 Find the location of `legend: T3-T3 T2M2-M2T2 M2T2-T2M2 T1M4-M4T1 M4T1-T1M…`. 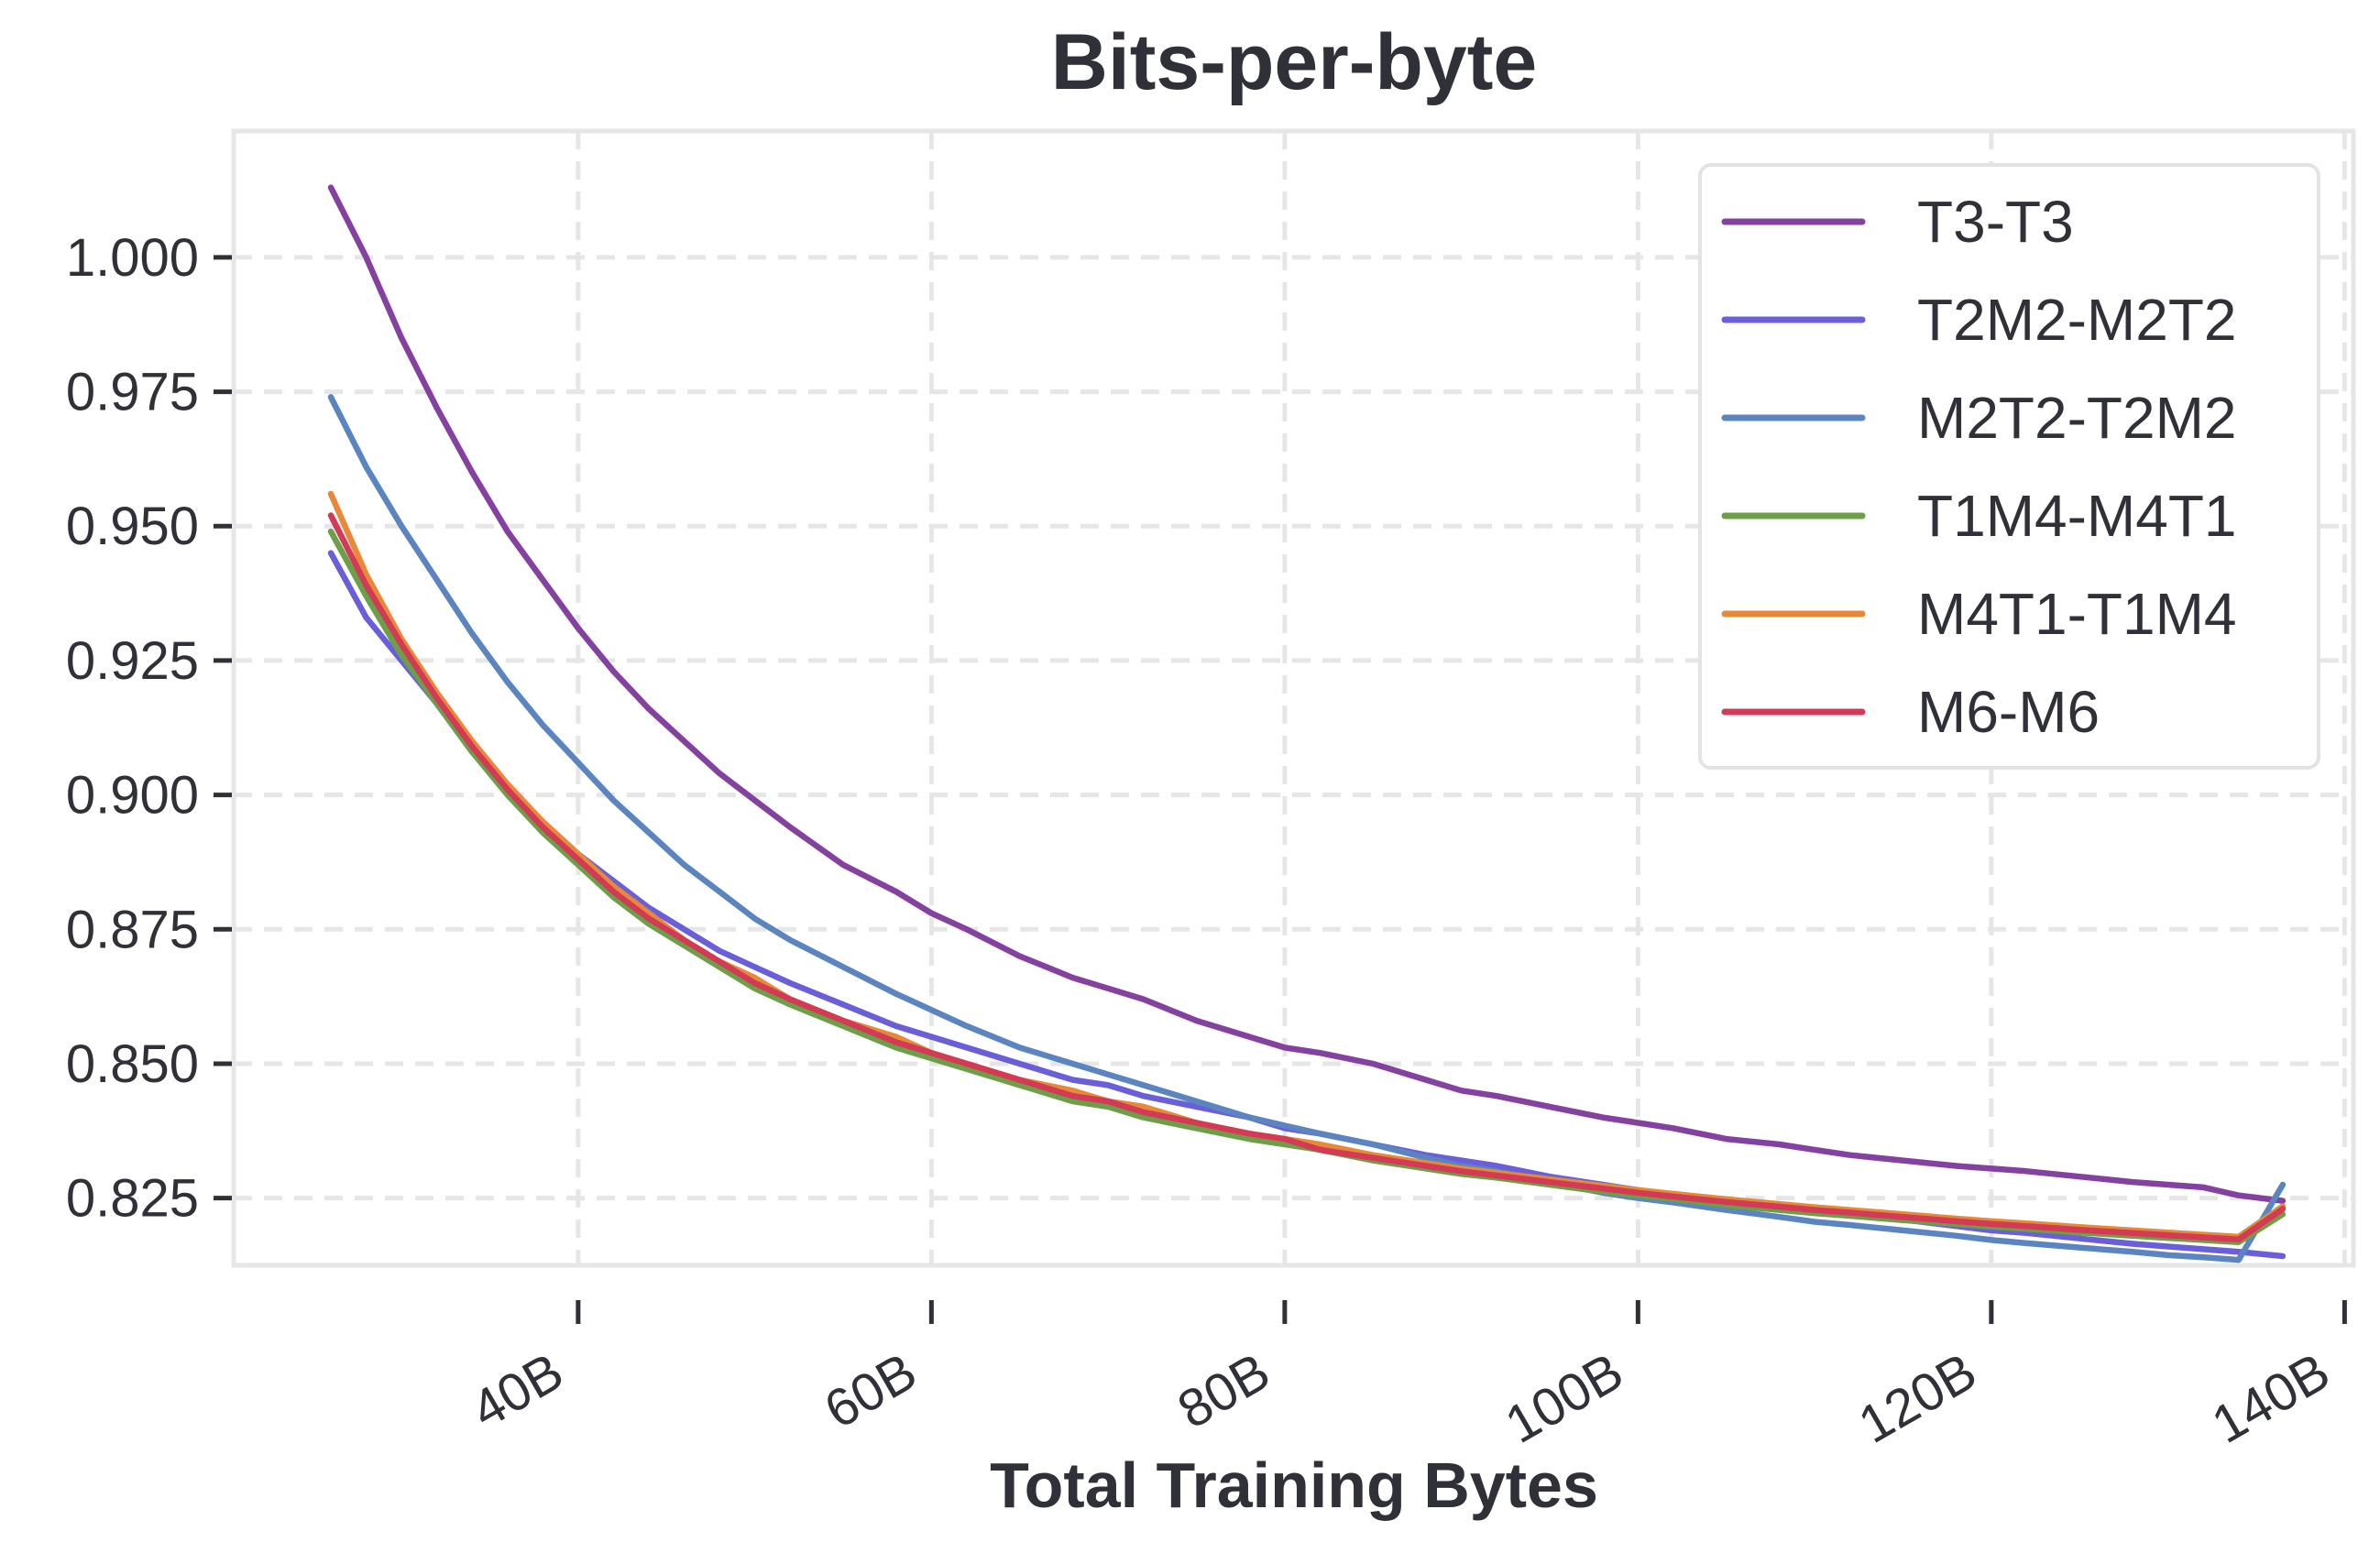

legend: T3-T3 T2M2-M2T2 M2T2-T2M2 T1M4-M4T1 M4T1-T1M… is located at coordinates (2009, 466).